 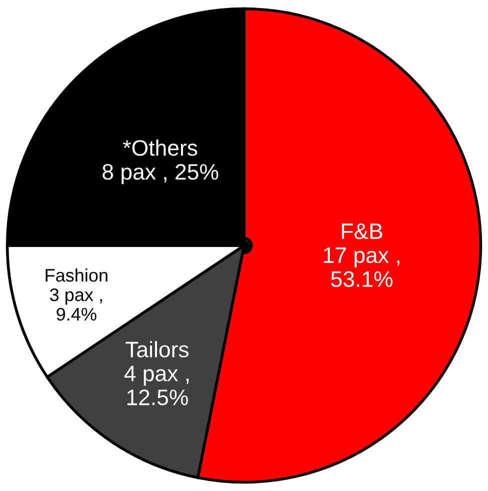 What do you see at coordinates (160, 174) in the screenshot?
I see `data-label: 8 pax , 25%` at bounding box center [160, 174].